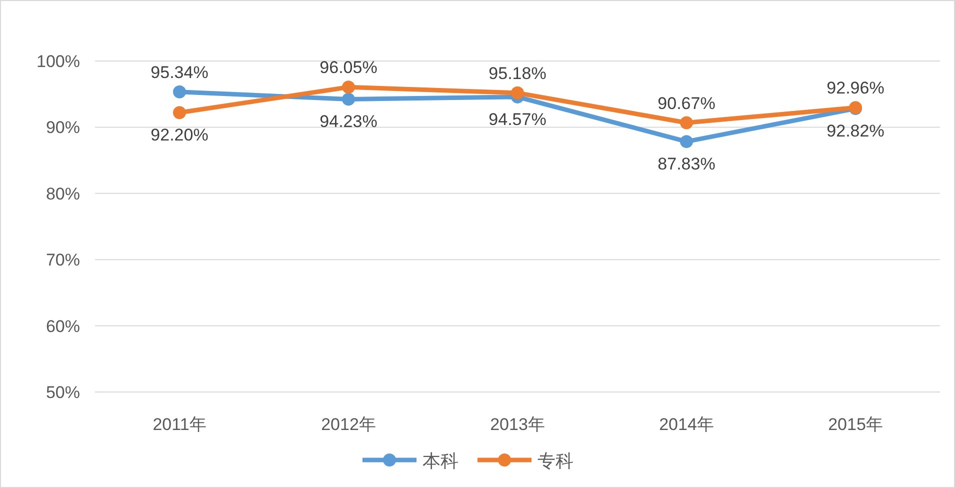 The width and height of the screenshot is (955, 488). Describe the element at coordinates (687, 164) in the screenshot. I see `data-label: 87.83%` at that location.